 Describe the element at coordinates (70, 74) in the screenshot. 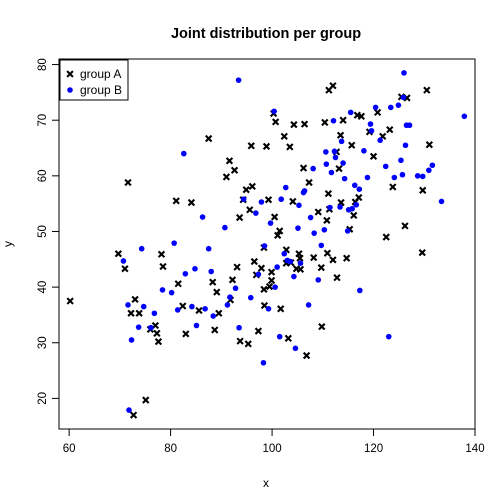

I see `legend-marker` at that location.